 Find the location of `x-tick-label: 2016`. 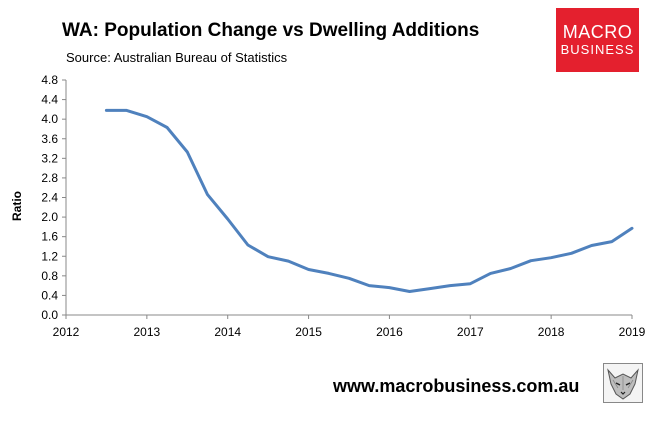

x-tick-label: 2016 is located at coordinates (389, 332).